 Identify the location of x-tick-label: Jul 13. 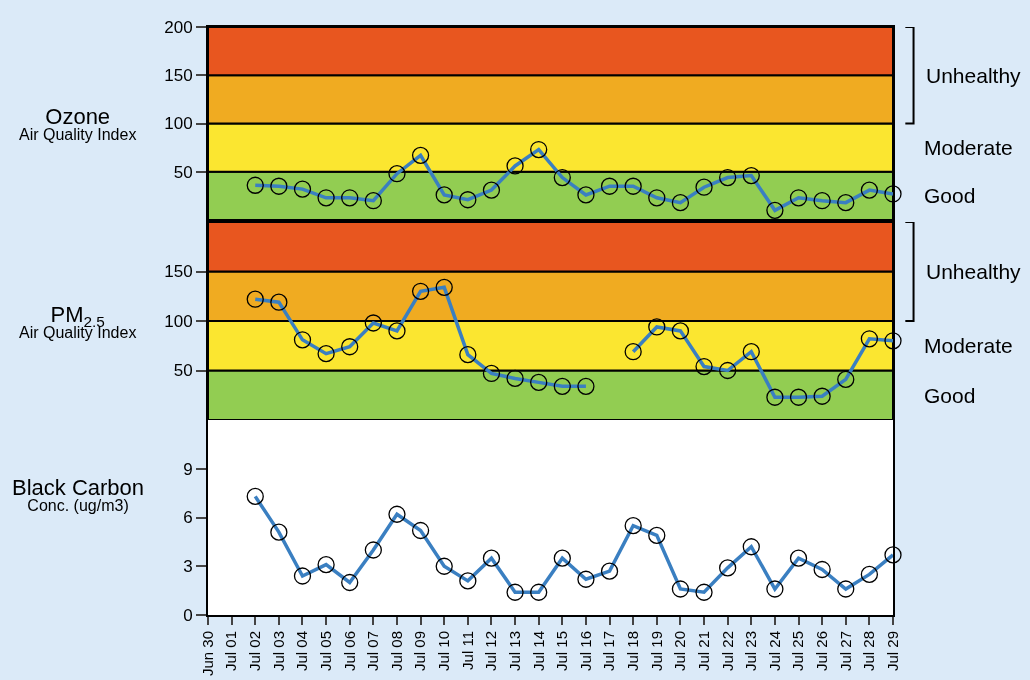
(514, 651).